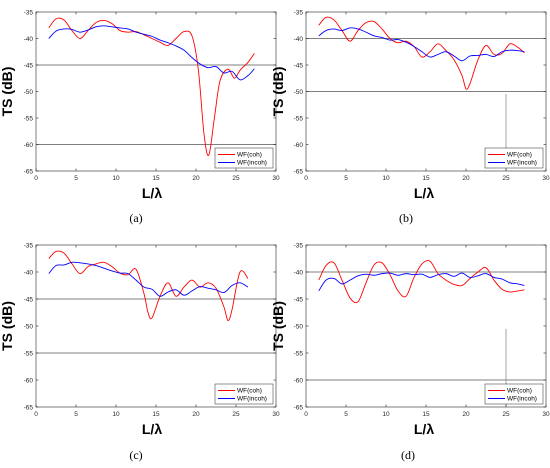  Describe the element at coordinates (408, 455) in the screenshot. I see `panel-caption: (d)` at that location.